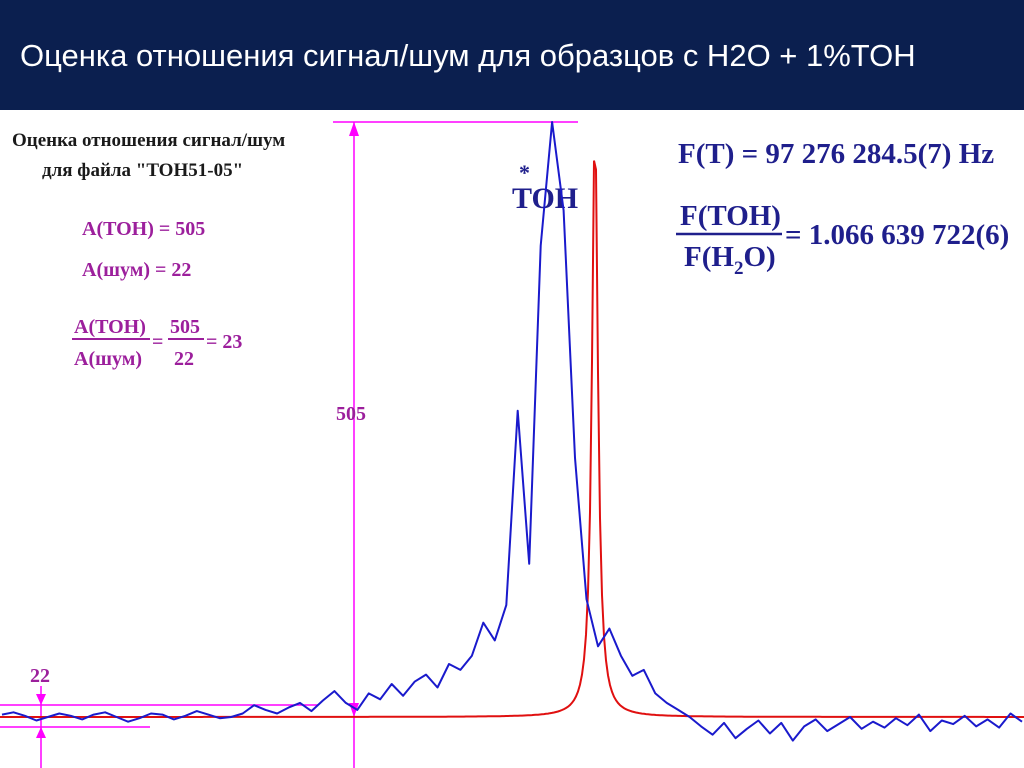  What do you see at coordinates (730, 216) in the screenshot?
I see `freq-ratio-numerator: F(TOH)` at bounding box center [730, 216].